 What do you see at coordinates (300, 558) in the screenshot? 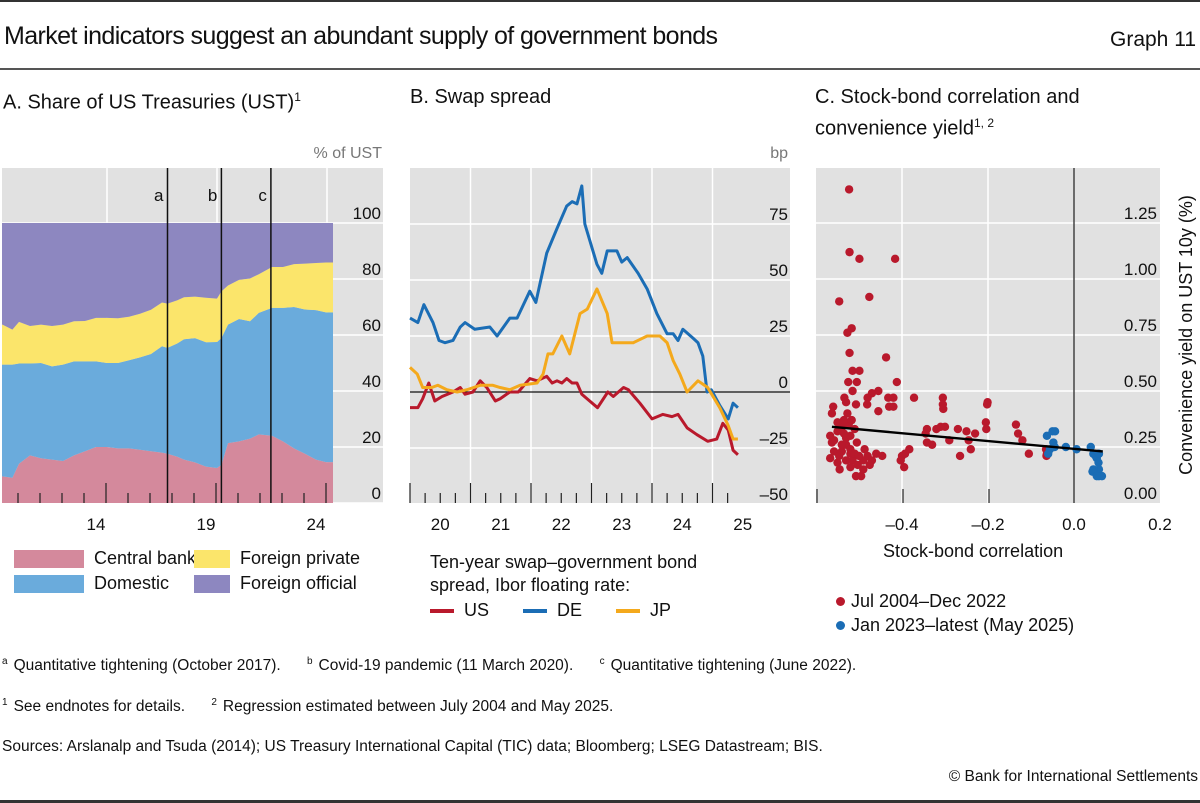
I see `legend-label: Foreign private` at bounding box center [300, 558].